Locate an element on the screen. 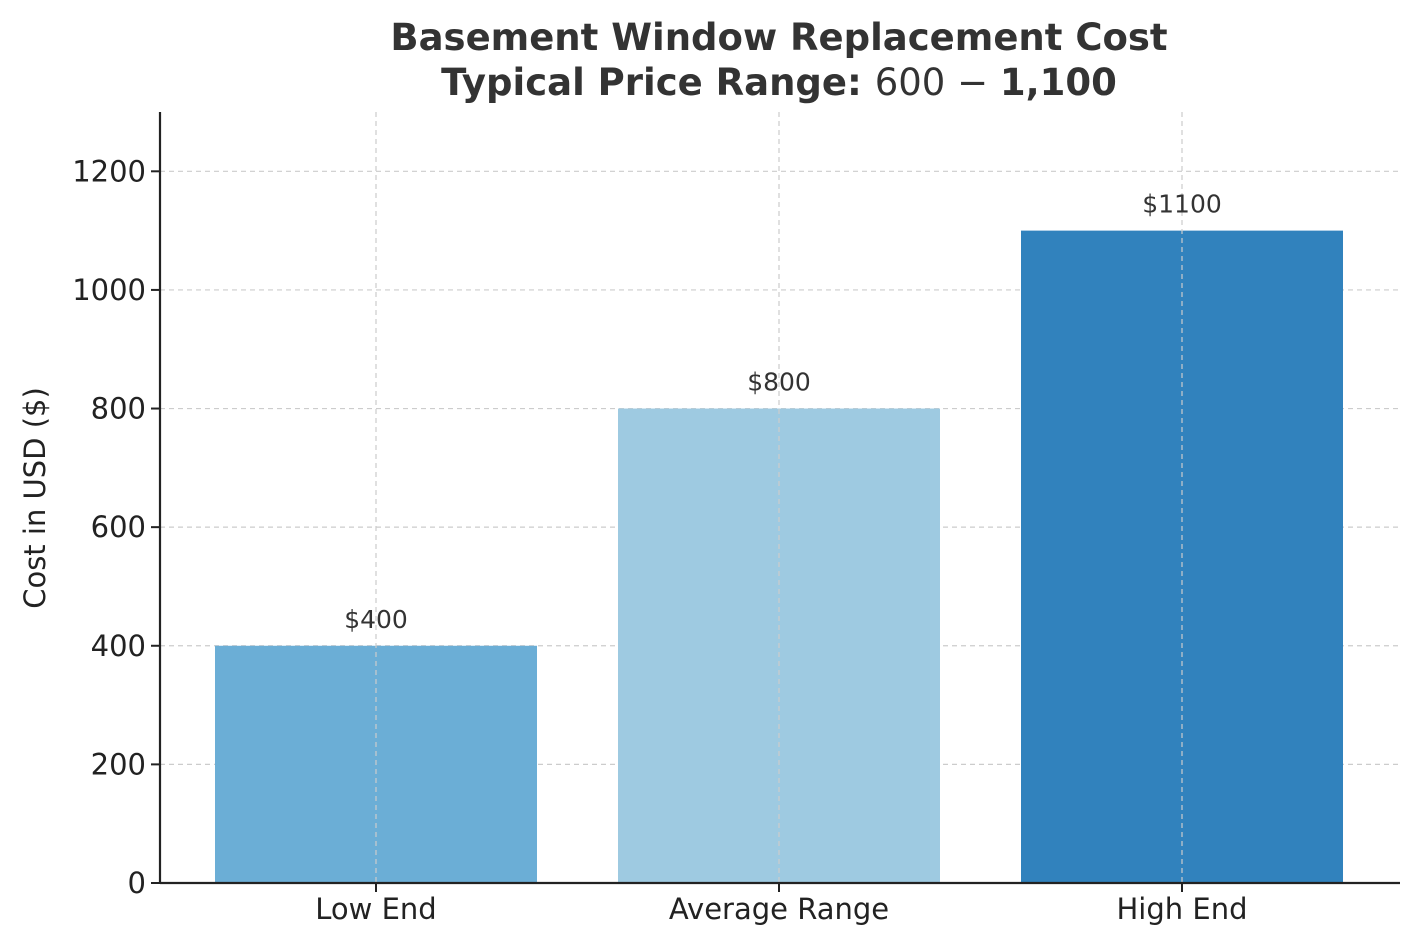  y-tick-label: 800 is located at coordinates (118, 409).